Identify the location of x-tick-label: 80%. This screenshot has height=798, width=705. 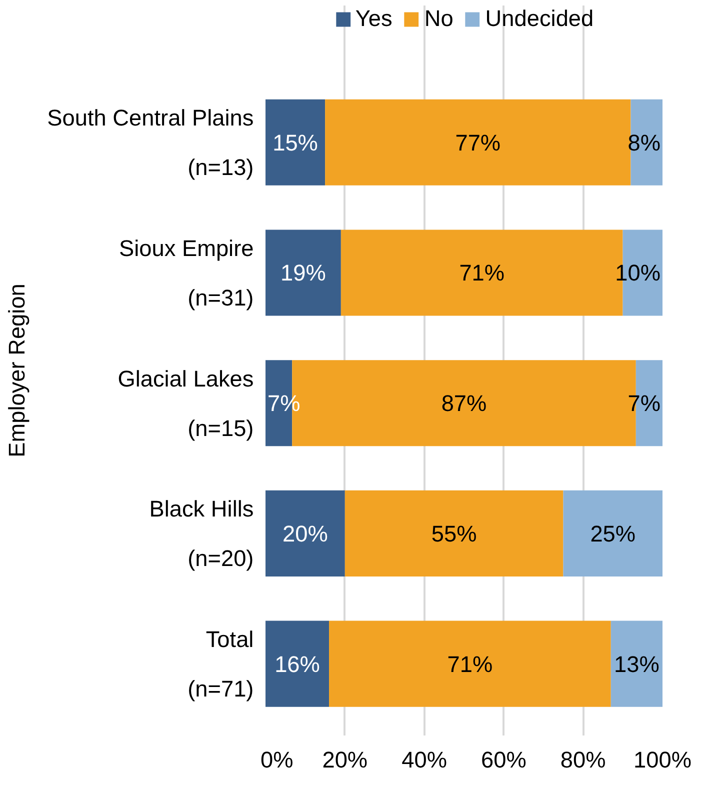
(583, 759).